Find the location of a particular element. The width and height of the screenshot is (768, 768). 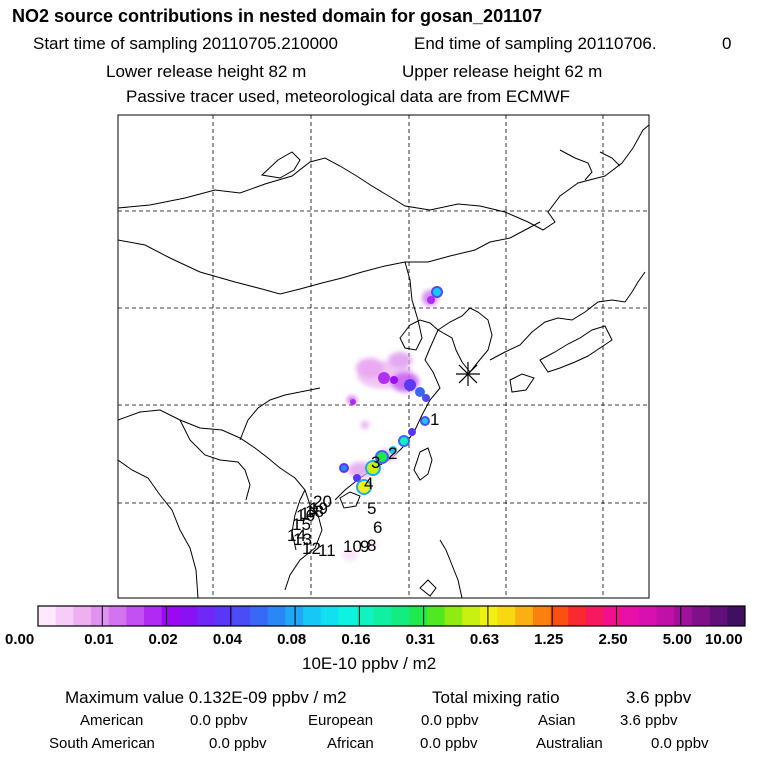

colorbar-tick-label: 0.04 is located at coordinates (227, 639).